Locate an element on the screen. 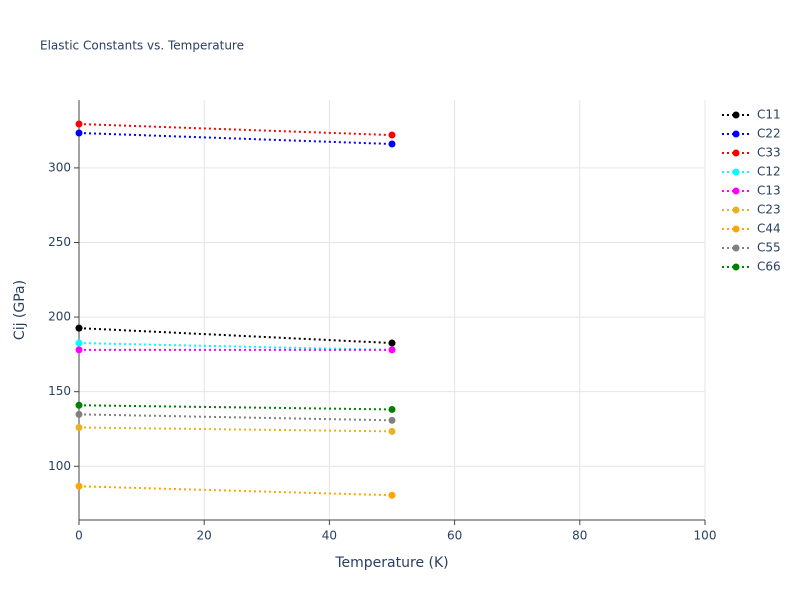  legend-label: C55 is located at coordinates (769, 248).